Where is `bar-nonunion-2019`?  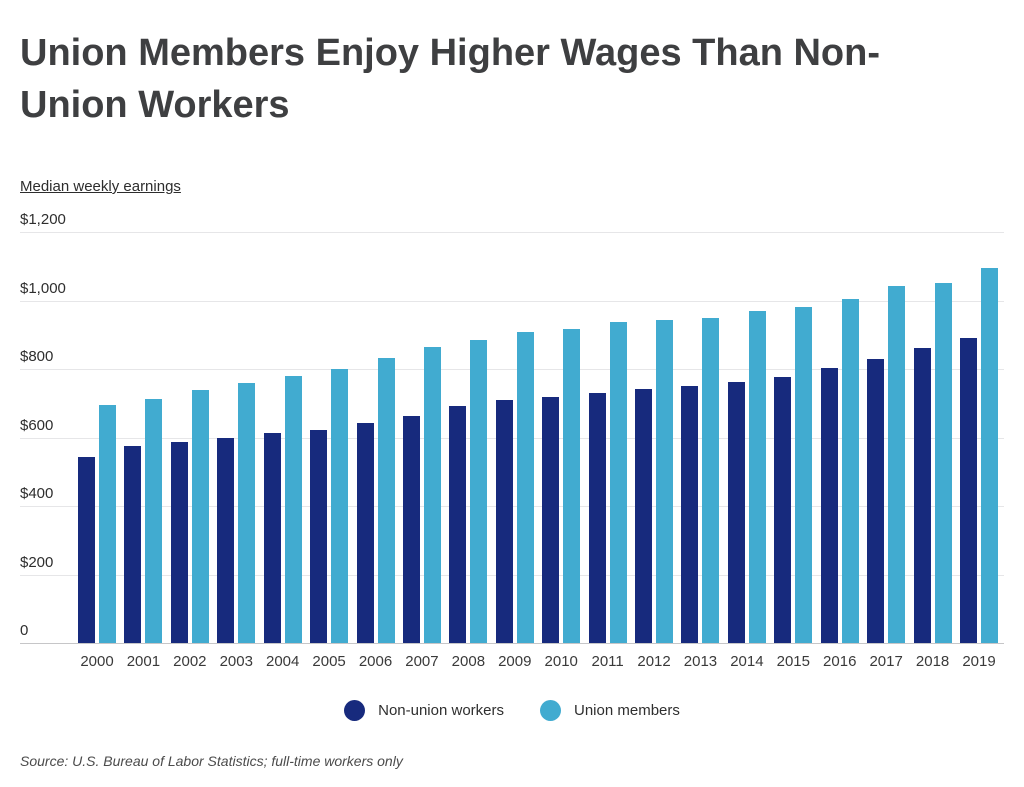
bar-nonunion-2019 is located at coordinates (968, 490).